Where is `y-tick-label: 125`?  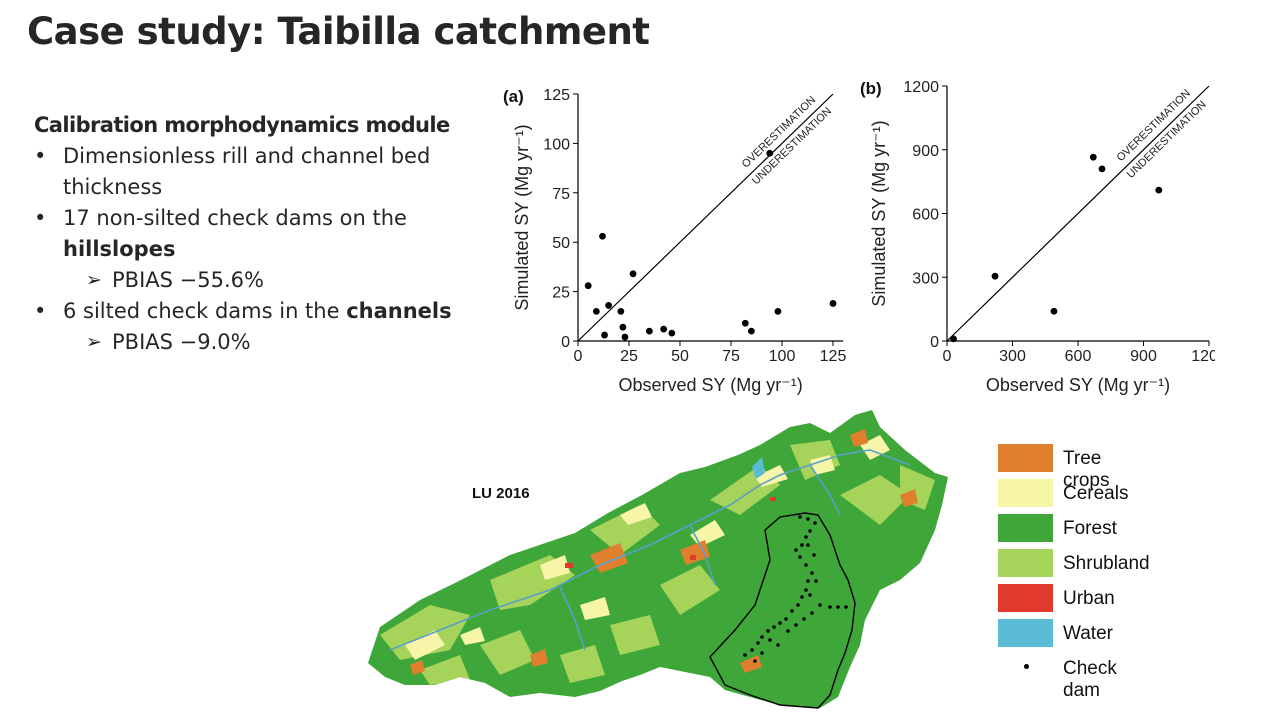 y-tick-label: 125 is located at coordinates (556, 95).